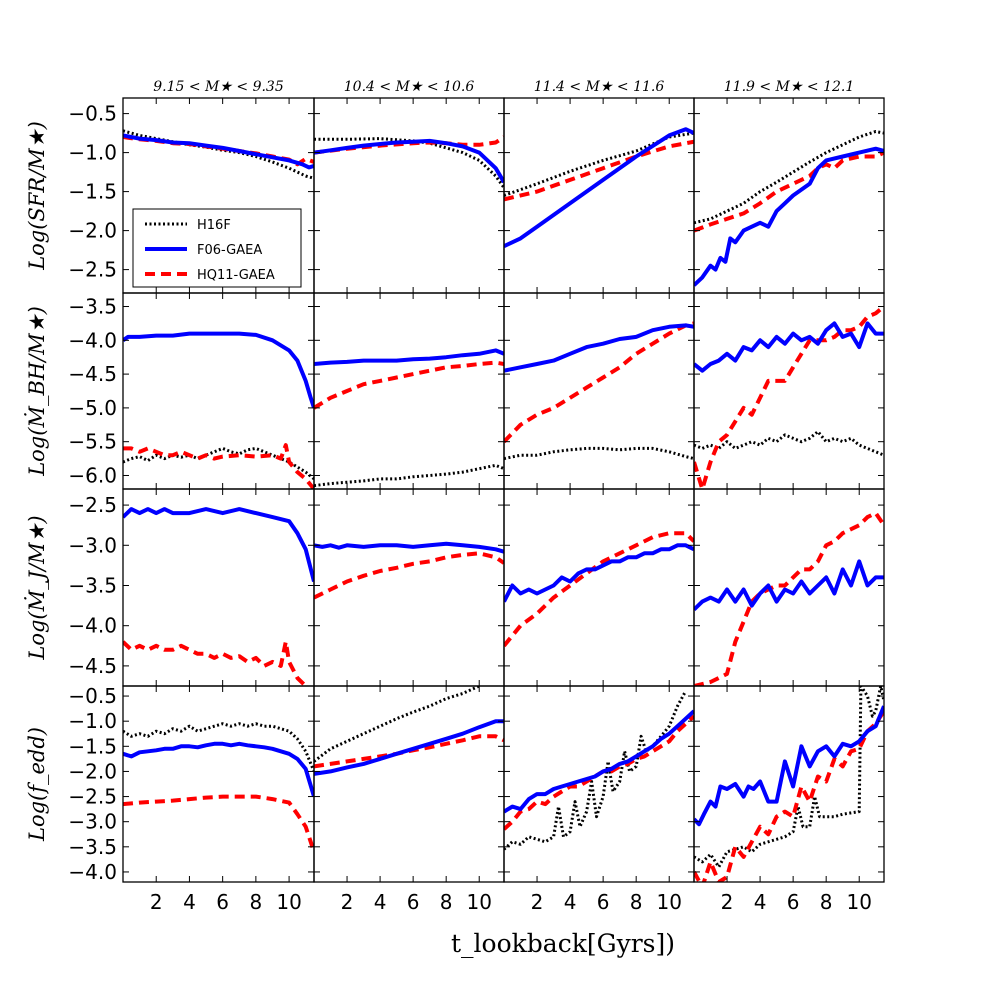 The image size is (981, 981). I want to click on y-axis-label-row-1: Log(SFR/M★), so click(37, 196).